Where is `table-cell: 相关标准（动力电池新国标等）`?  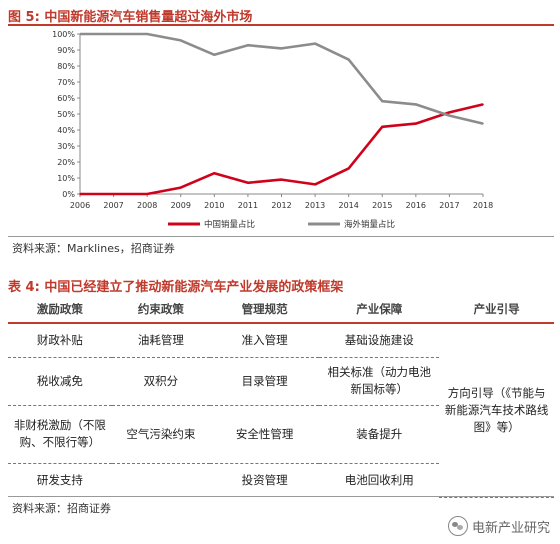
table-cell: 相关标准（动力电池新国标等） is located at coordinates (379, 381).